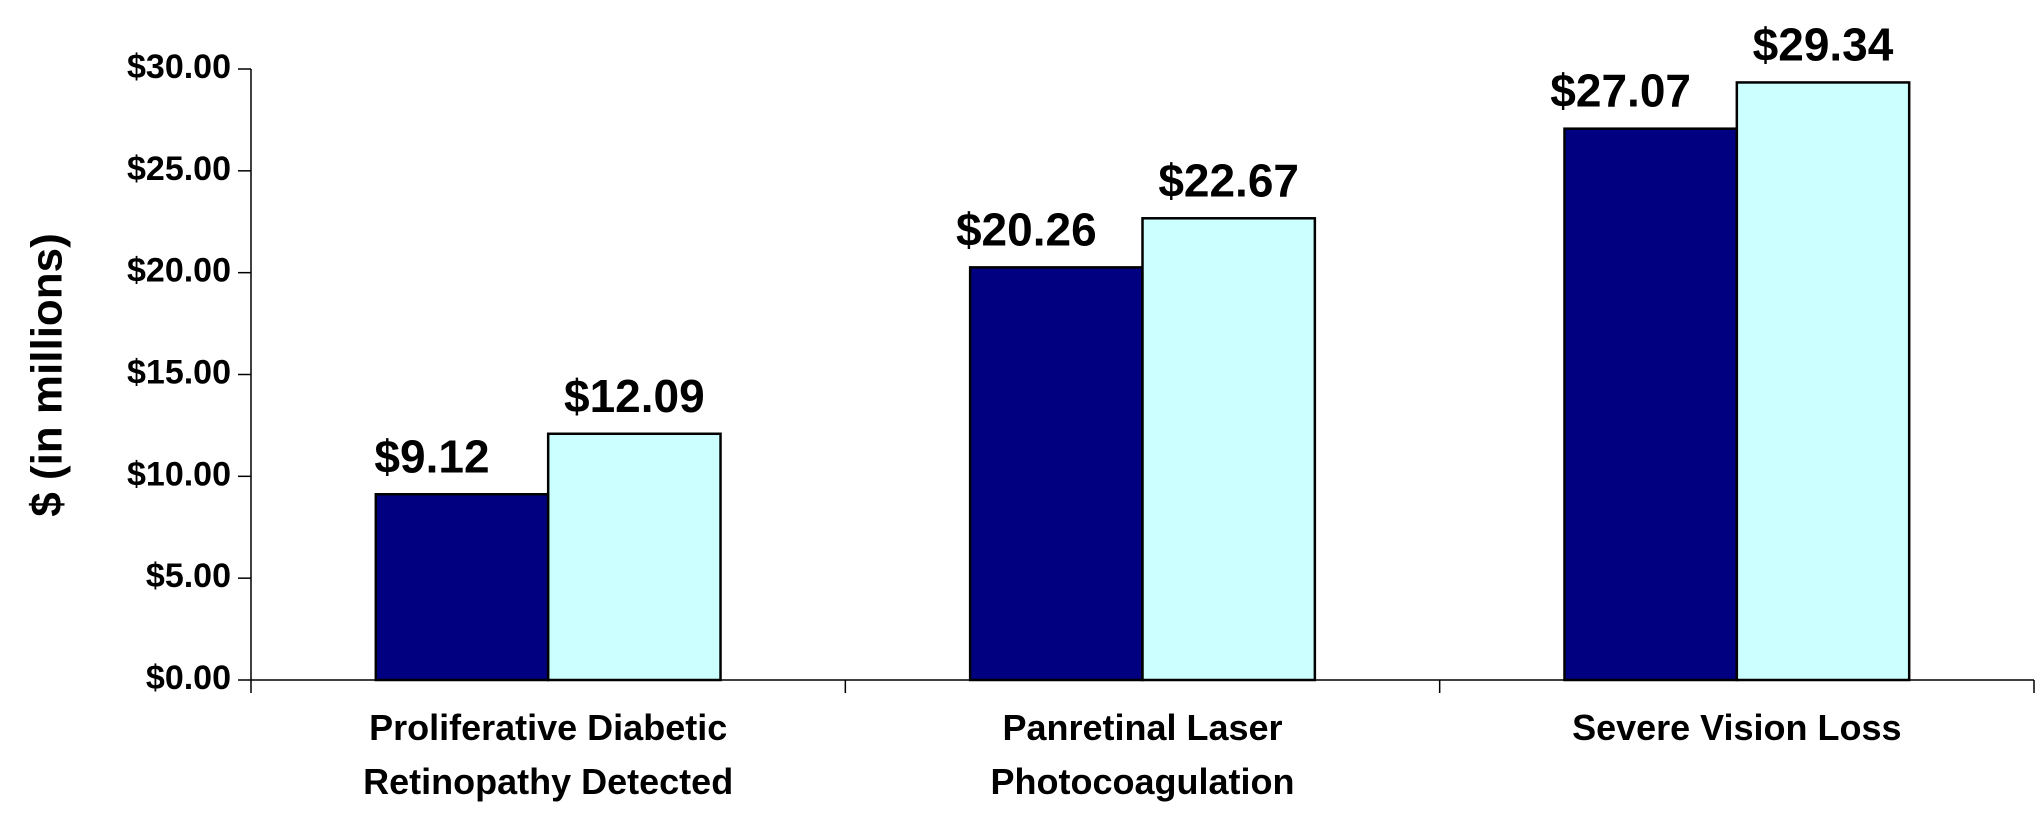 The width and height of the screenshot is (2040, 813). Describe the element at coordinates (179, 372) in the screenshot. I see `y-tick-label: $15.00` at that location.